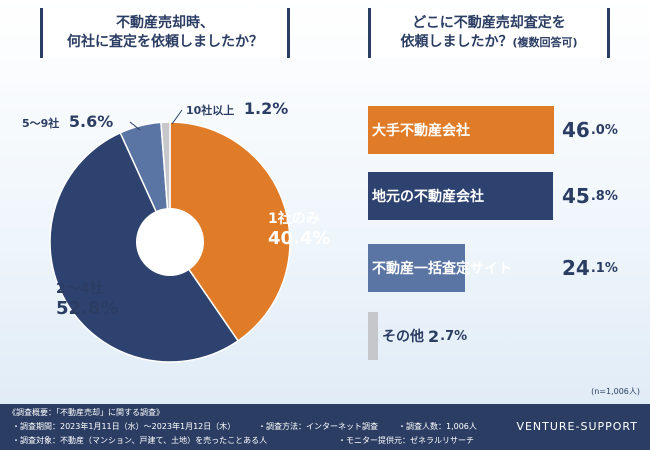 Image resolution: width=650 pixels, height=450 pixels. What do you see at coordinates (545, 42) in the screenshot?
I see `question-2-note: (複数回答可)` at bounding box center [545, 42].